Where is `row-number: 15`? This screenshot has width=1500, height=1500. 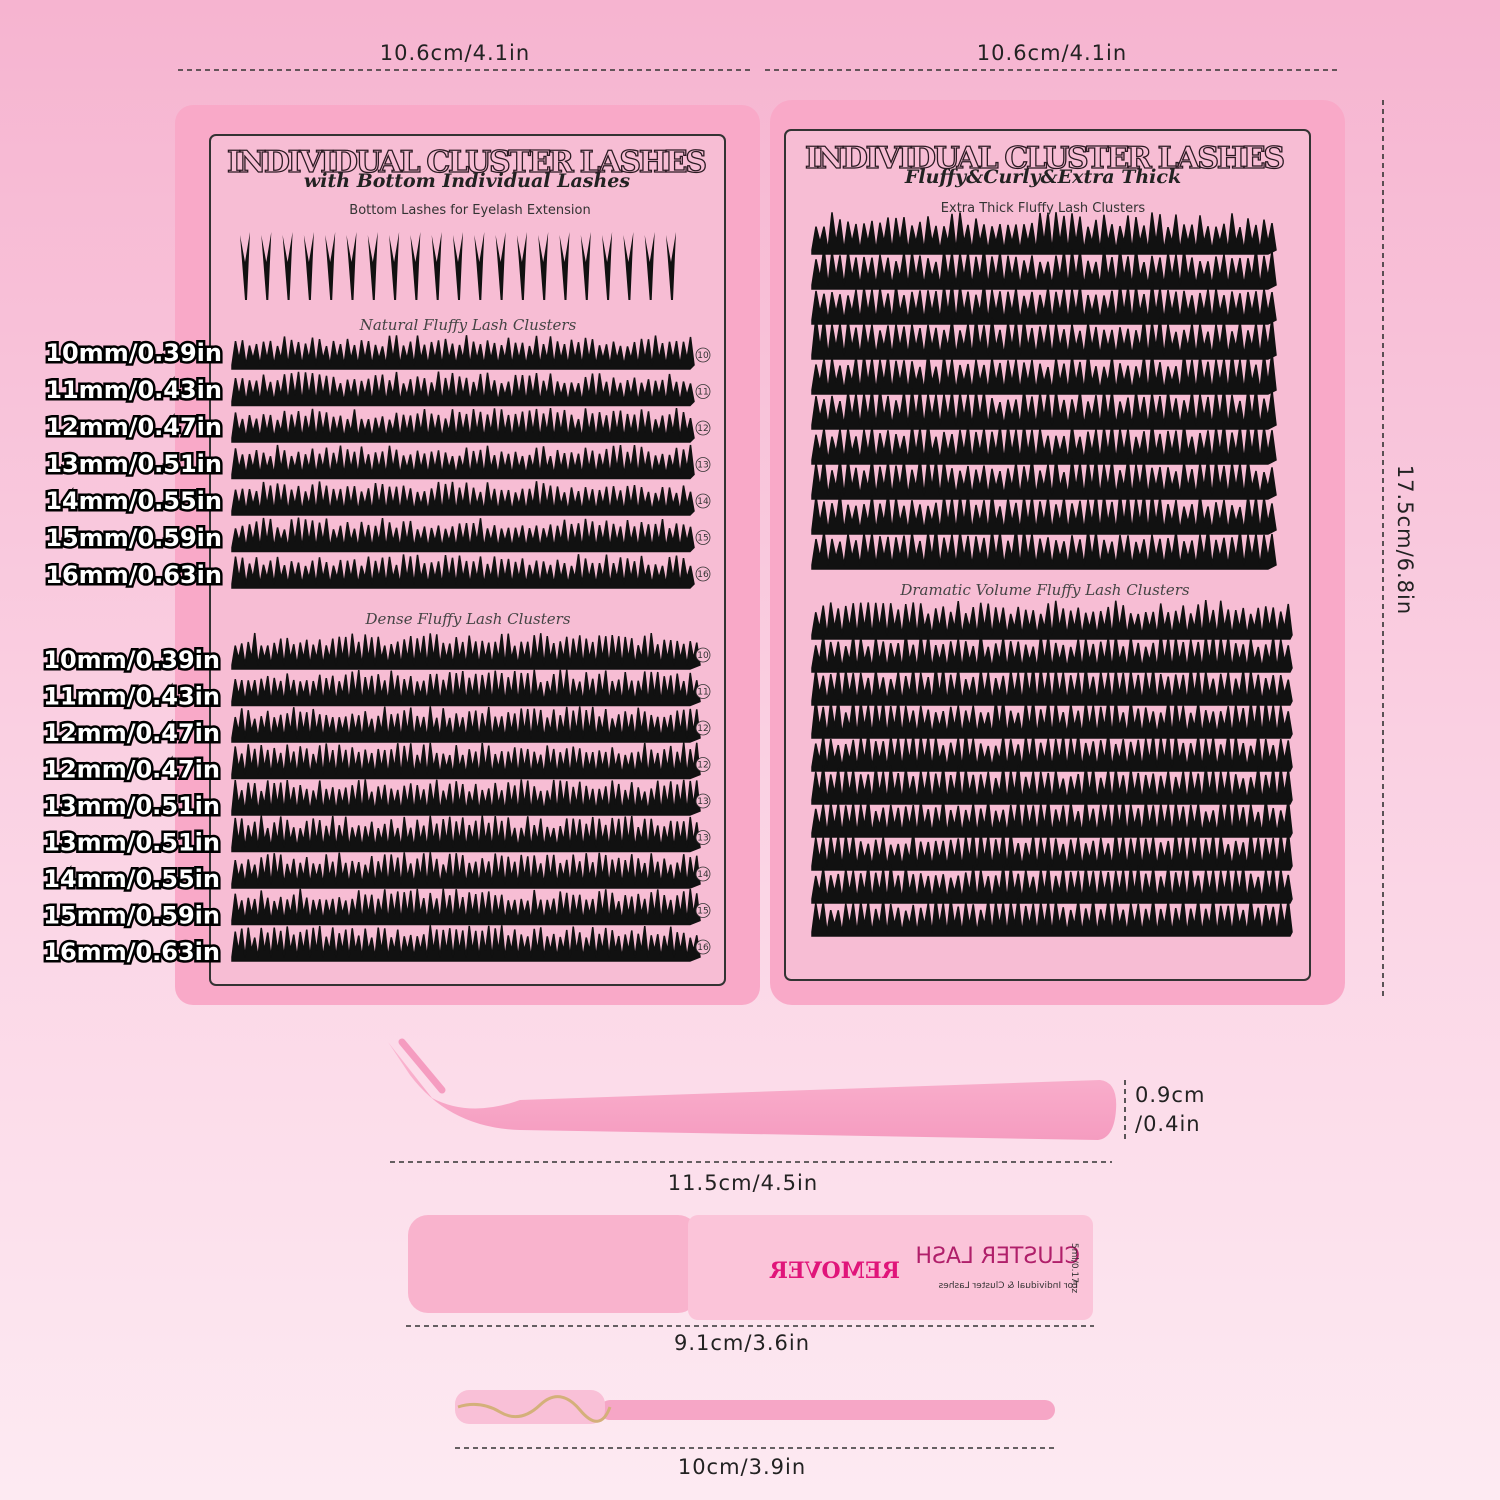
row-number: 15 is located at coordinates (702, 539).